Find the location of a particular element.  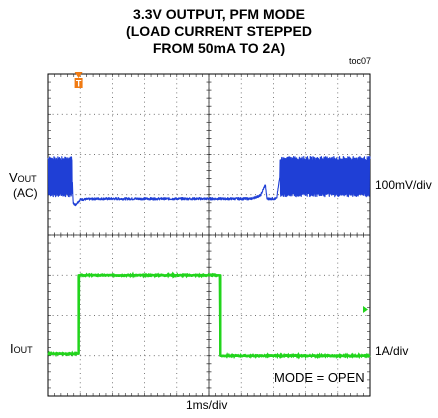

iout-channel-label: IOUT is located at coordinates (21, 348).